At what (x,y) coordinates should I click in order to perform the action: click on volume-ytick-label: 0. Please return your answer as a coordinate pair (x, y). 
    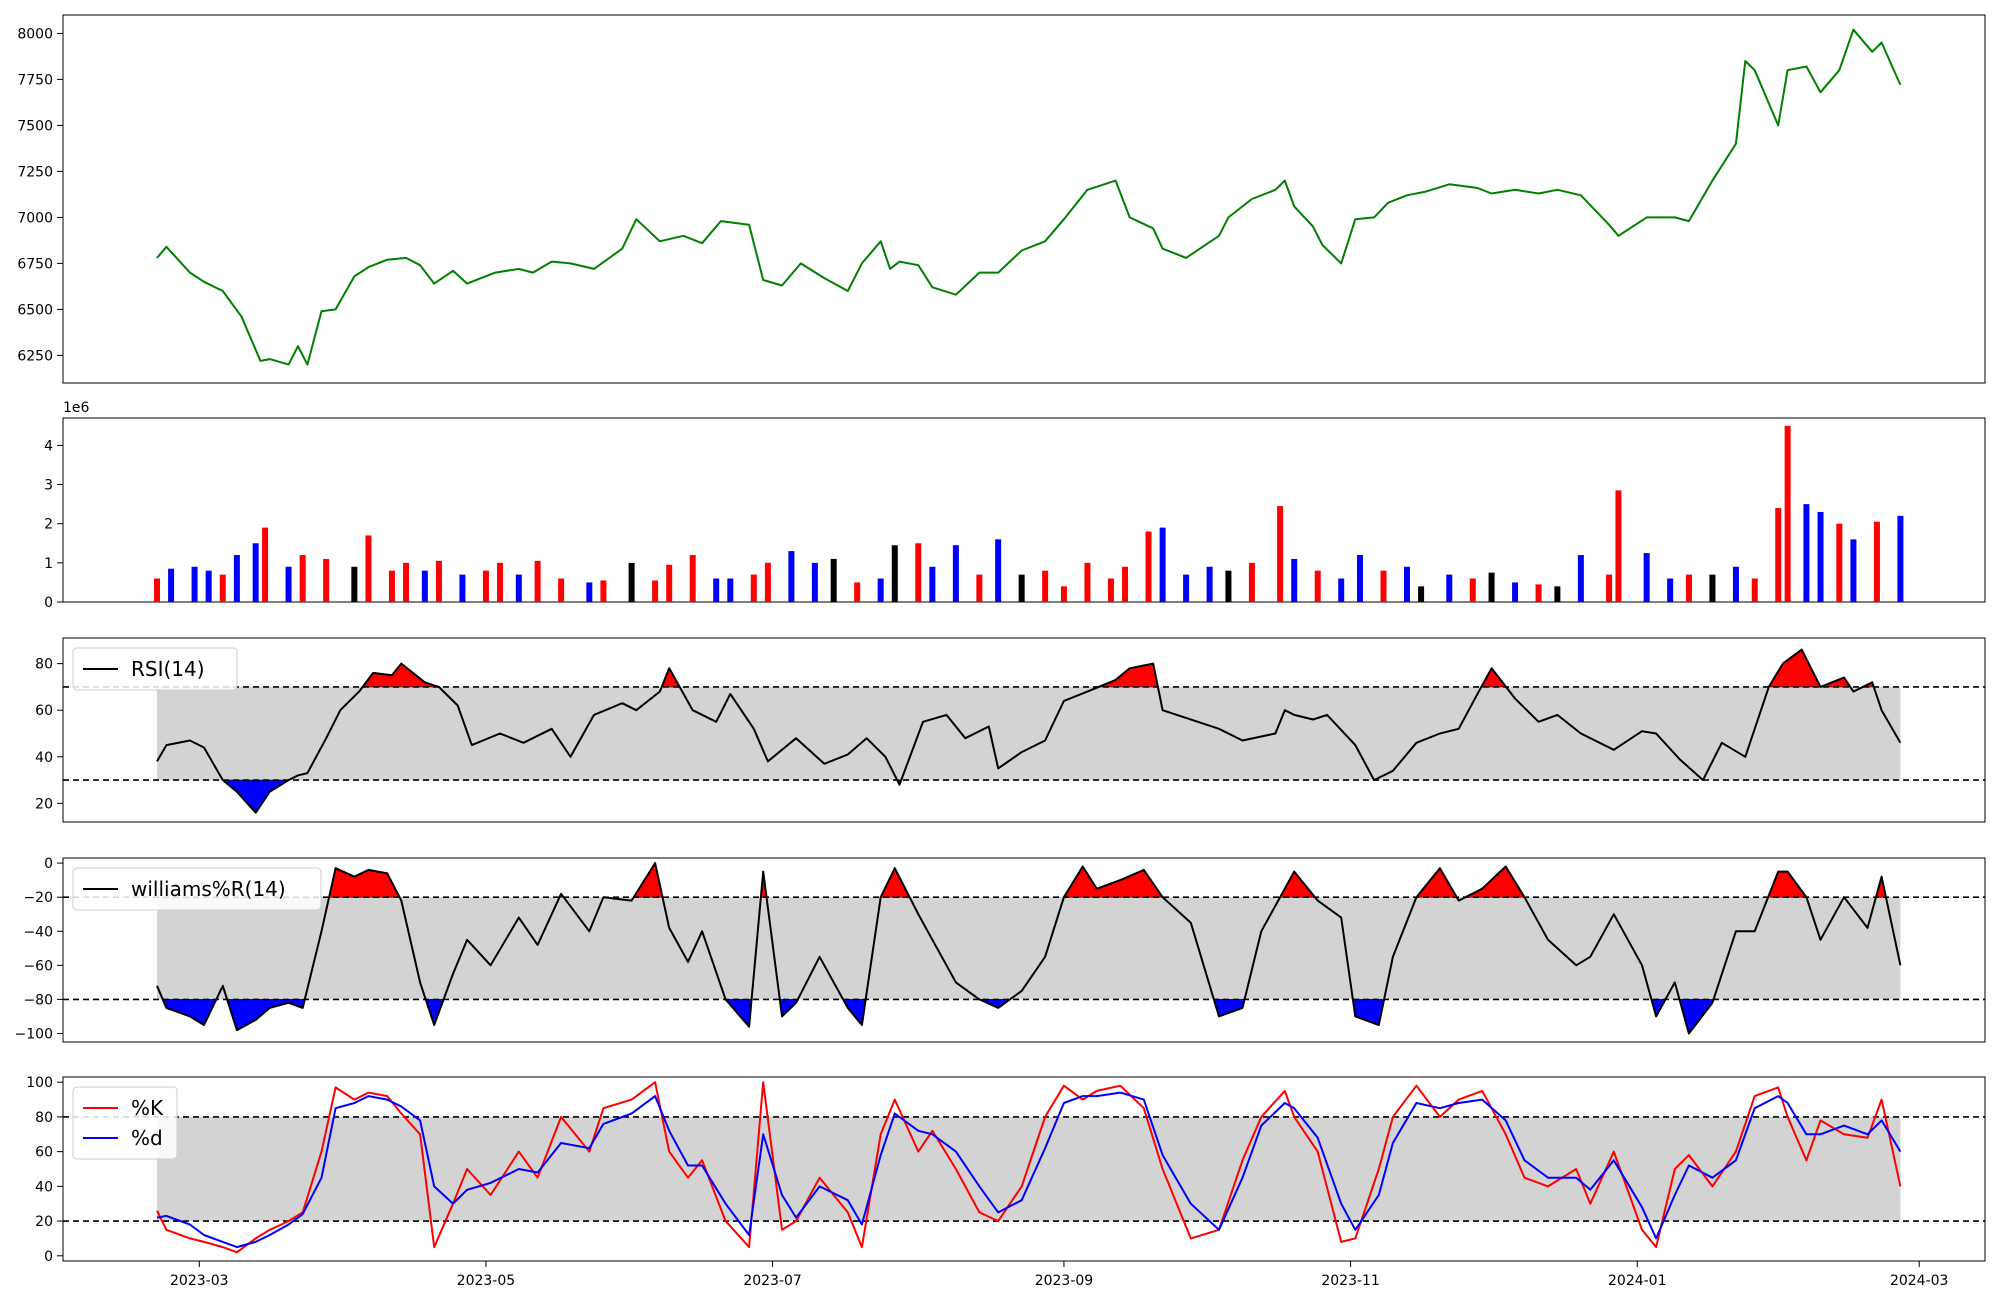
    Looking at the image, I should click on (48, 603).